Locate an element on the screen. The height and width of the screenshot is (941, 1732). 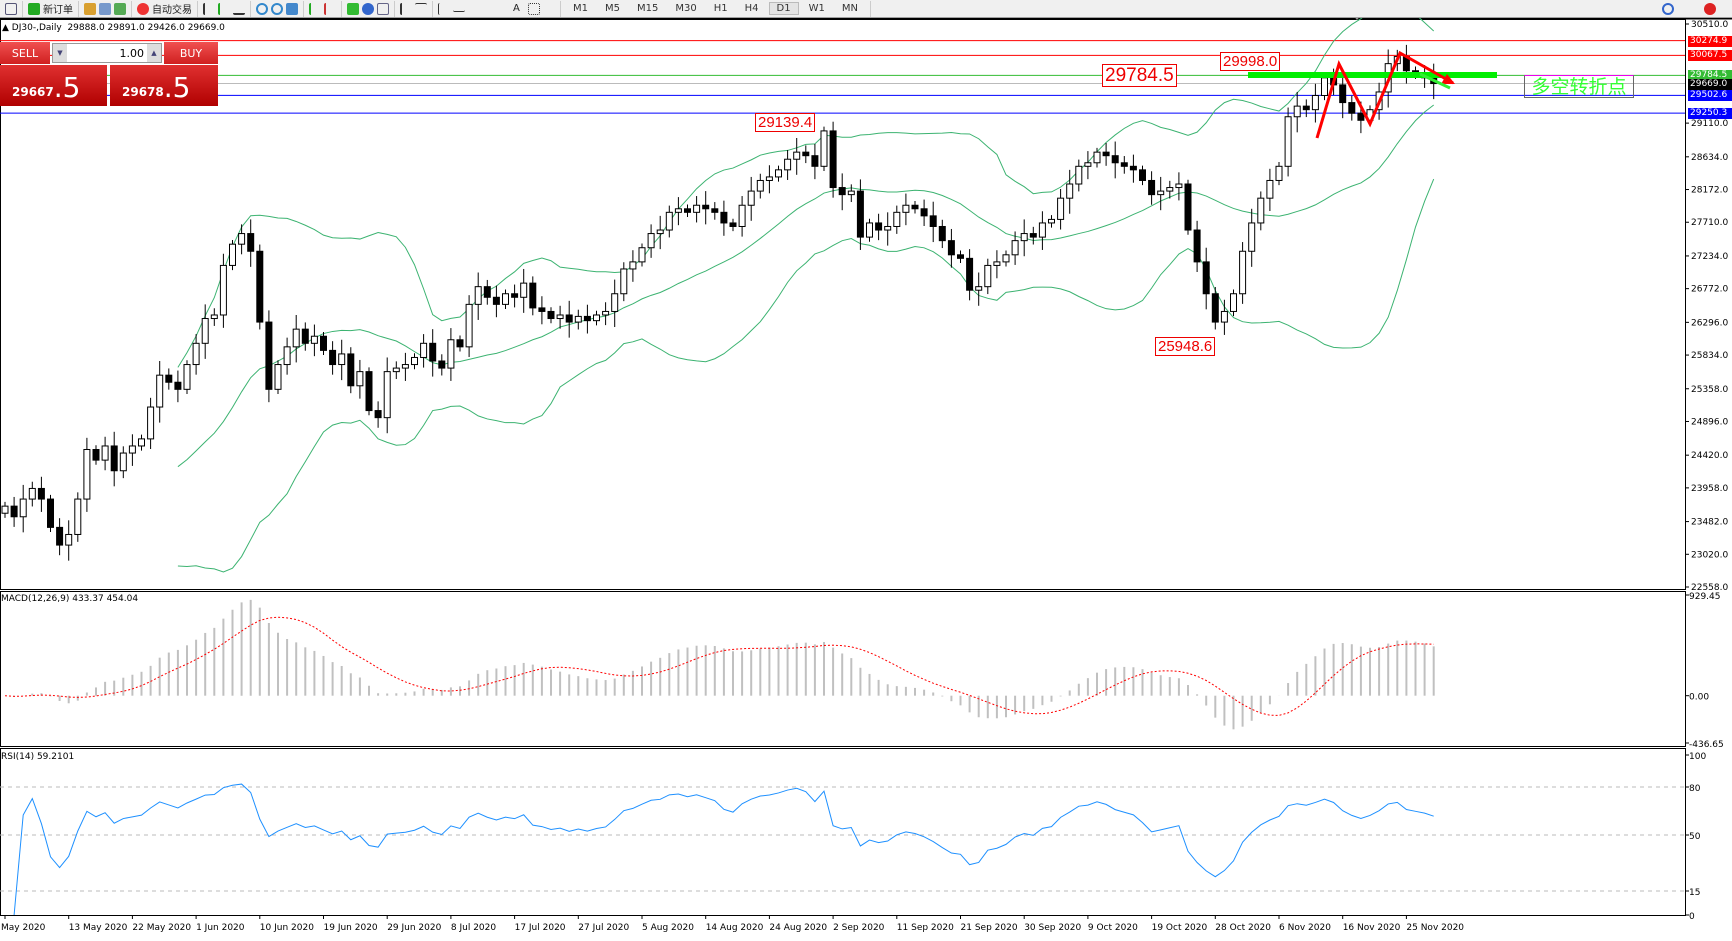
buy-button: BUY is located at coordinates (191, 53).